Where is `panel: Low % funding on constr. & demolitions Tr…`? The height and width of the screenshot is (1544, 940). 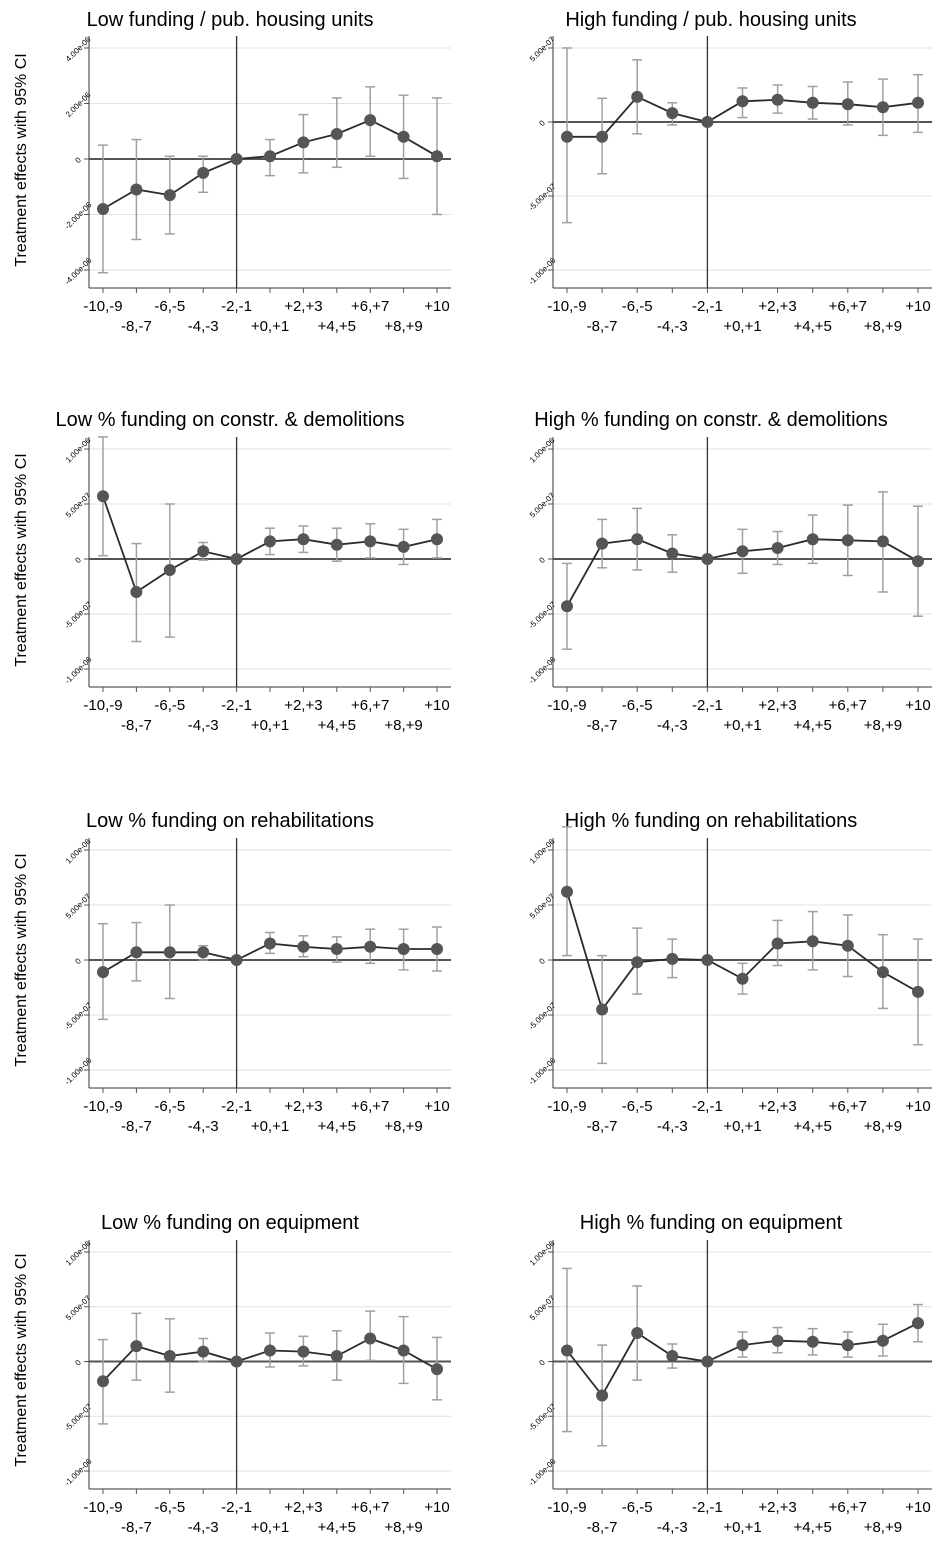 panel: Low % funding on constr. & demolitions Tr… is located at coordinates (232, 571).